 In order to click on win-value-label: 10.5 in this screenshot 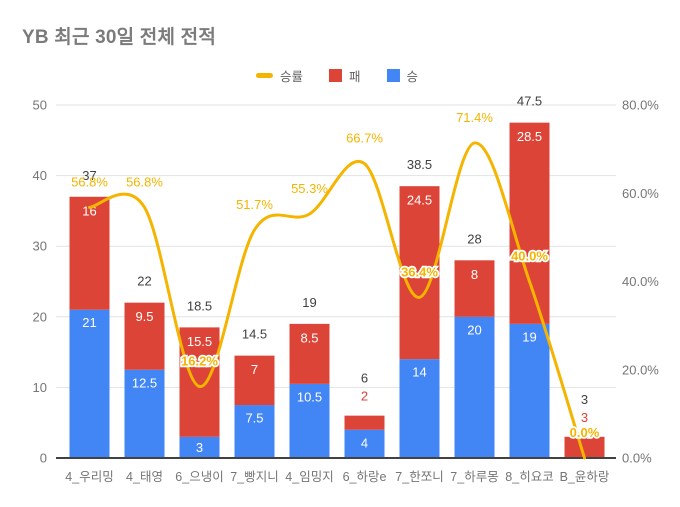, I will do `click(309, 396)`.